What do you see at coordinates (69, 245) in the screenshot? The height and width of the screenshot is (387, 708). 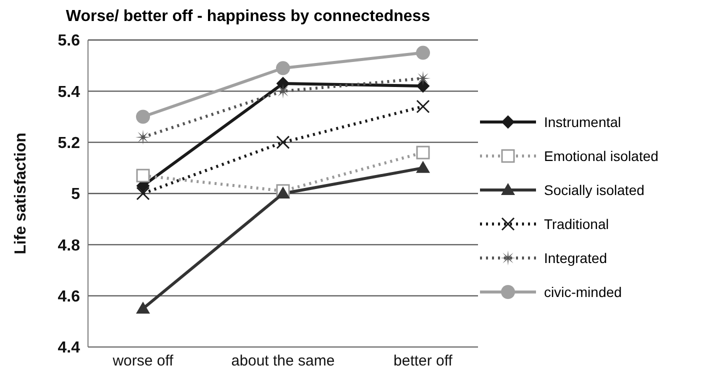 I see `y-tick-label: 4.8` at bounding box center [69, 245].